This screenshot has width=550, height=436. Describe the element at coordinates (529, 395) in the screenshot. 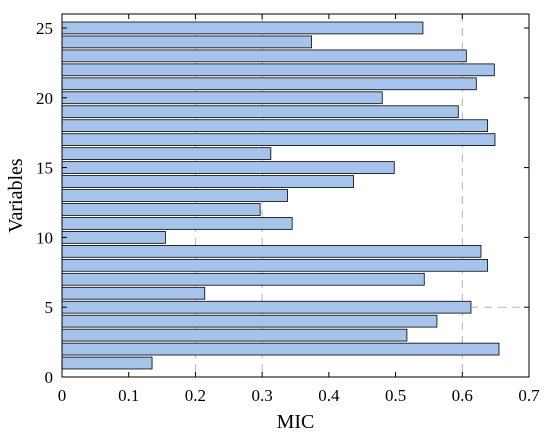

I see `x-tick-label: 0.7` at that location.